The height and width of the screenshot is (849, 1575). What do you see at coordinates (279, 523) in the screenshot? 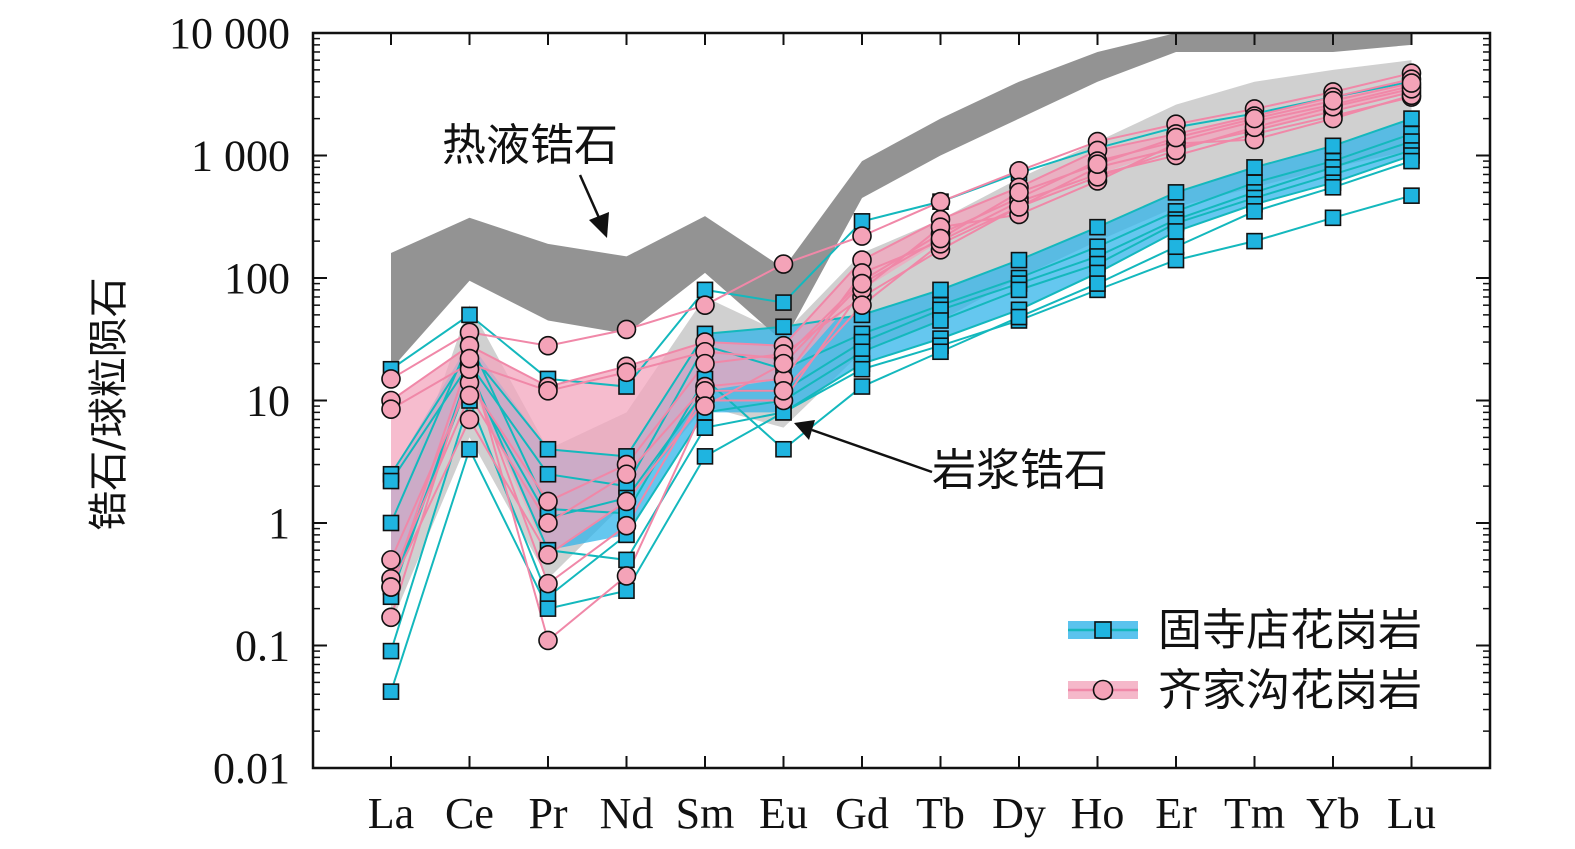
I see `y-tick-label: 1` at bounding box center [279, 523].